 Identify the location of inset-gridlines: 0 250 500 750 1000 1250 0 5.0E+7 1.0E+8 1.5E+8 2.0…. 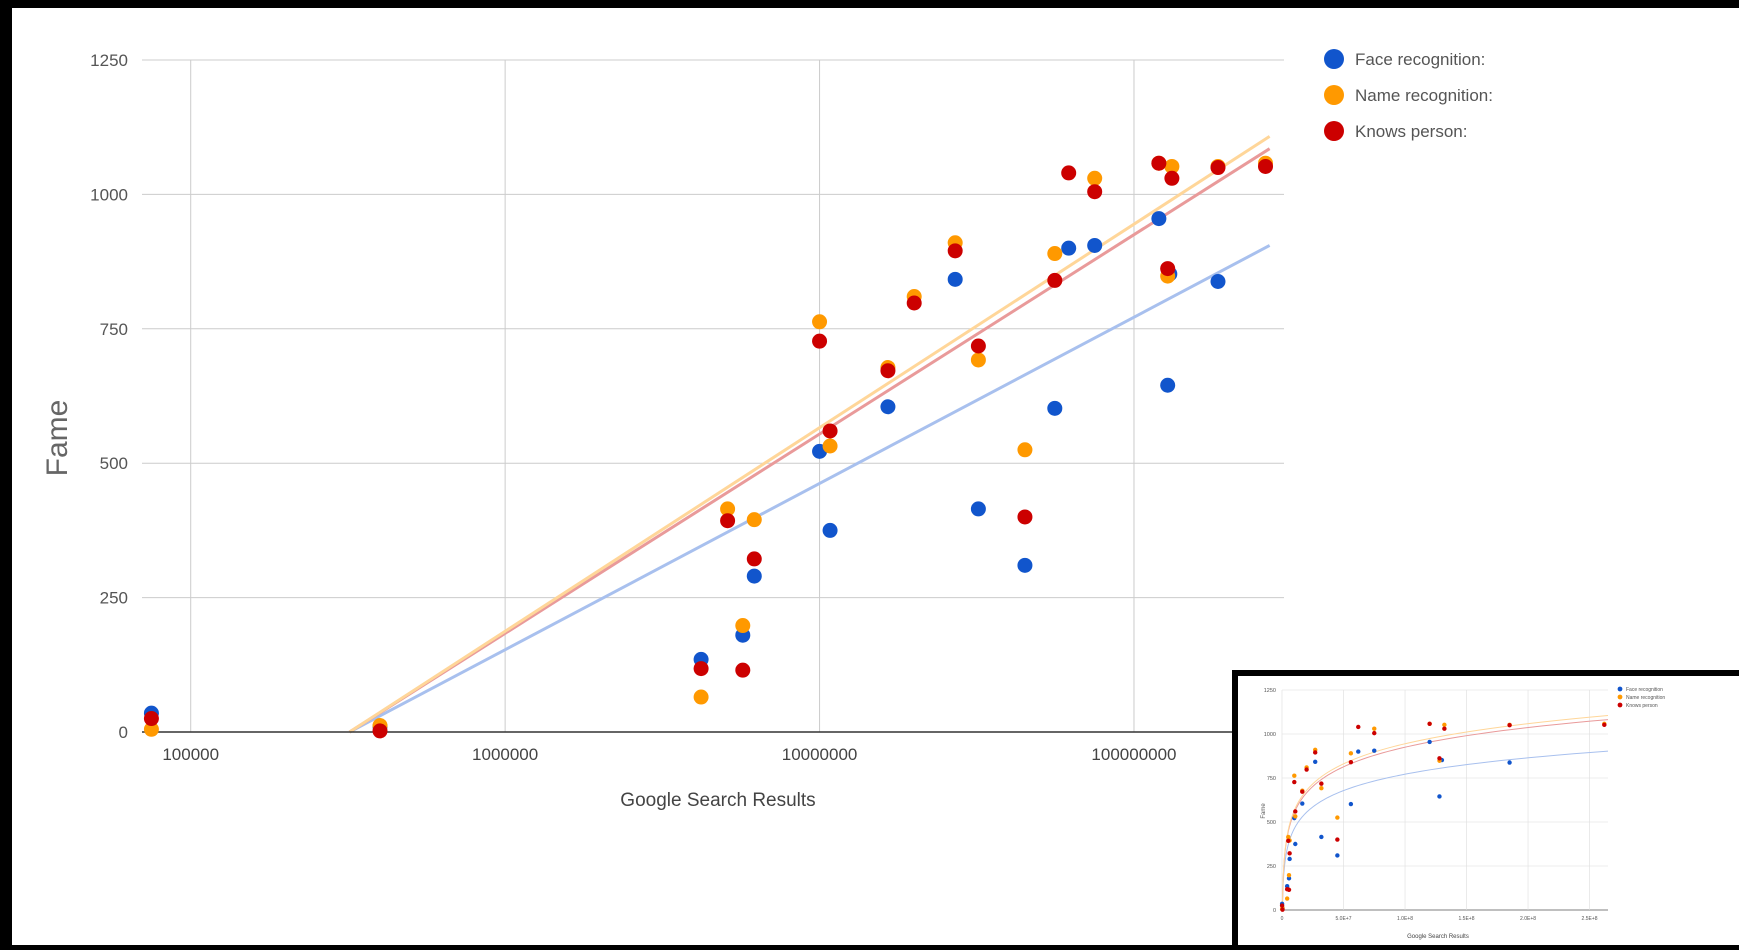
(1436, 805).